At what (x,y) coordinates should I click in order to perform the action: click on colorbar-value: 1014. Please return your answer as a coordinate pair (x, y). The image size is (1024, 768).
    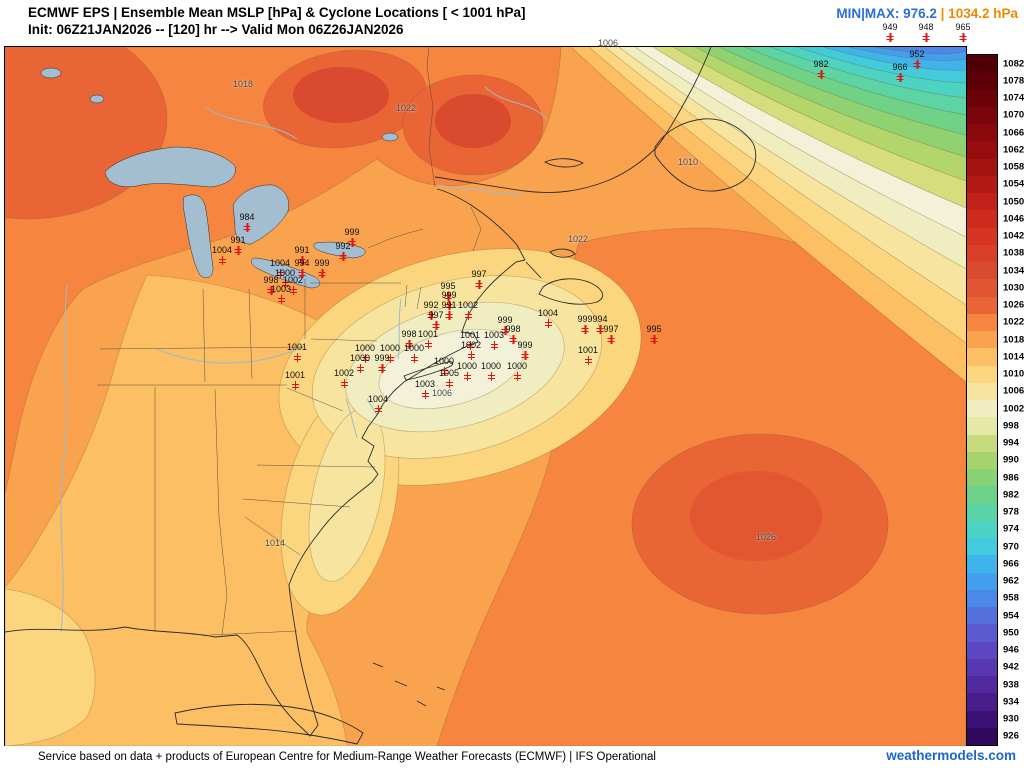
    Looking at the image, I should click on (1013, 357).